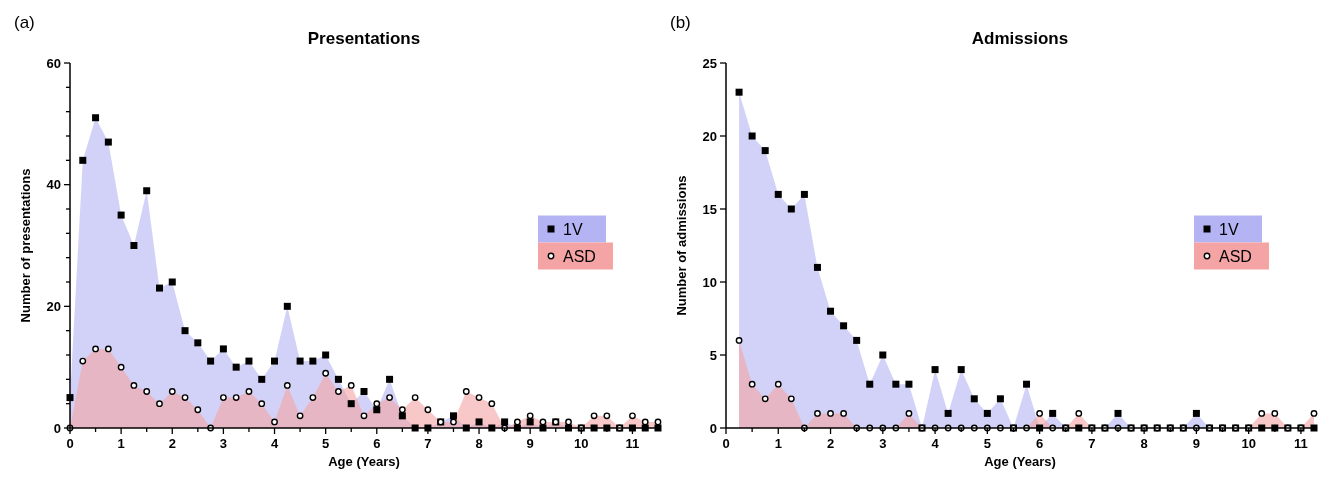 This screenshot has height=479, width=1327. What do you see at coordinates (53, 63) in the screenshot?
I see `y-tick-label: 60` at bounding box center [53, 63].